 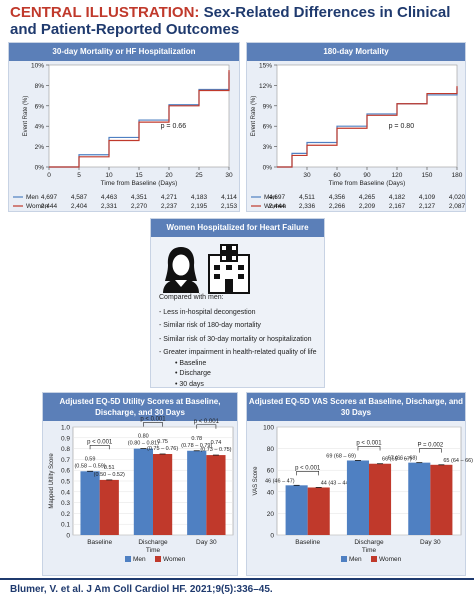 I want to click on bar-value-label: 0.80, so click(x=143, y=437).